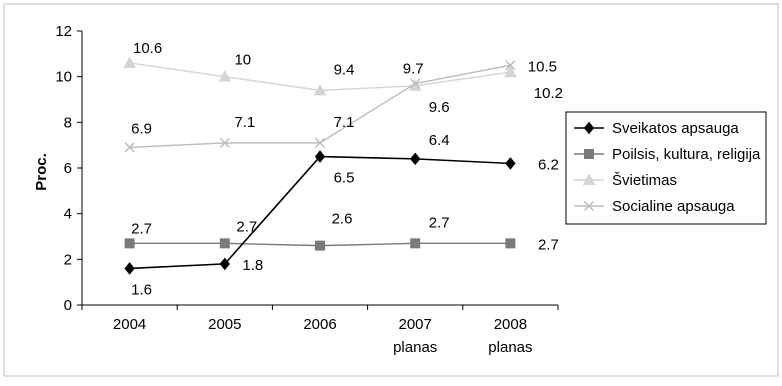 The width and height of the screenshot is (782, 386). I want to click on x-tick-label: 2008, so click(510, 324).